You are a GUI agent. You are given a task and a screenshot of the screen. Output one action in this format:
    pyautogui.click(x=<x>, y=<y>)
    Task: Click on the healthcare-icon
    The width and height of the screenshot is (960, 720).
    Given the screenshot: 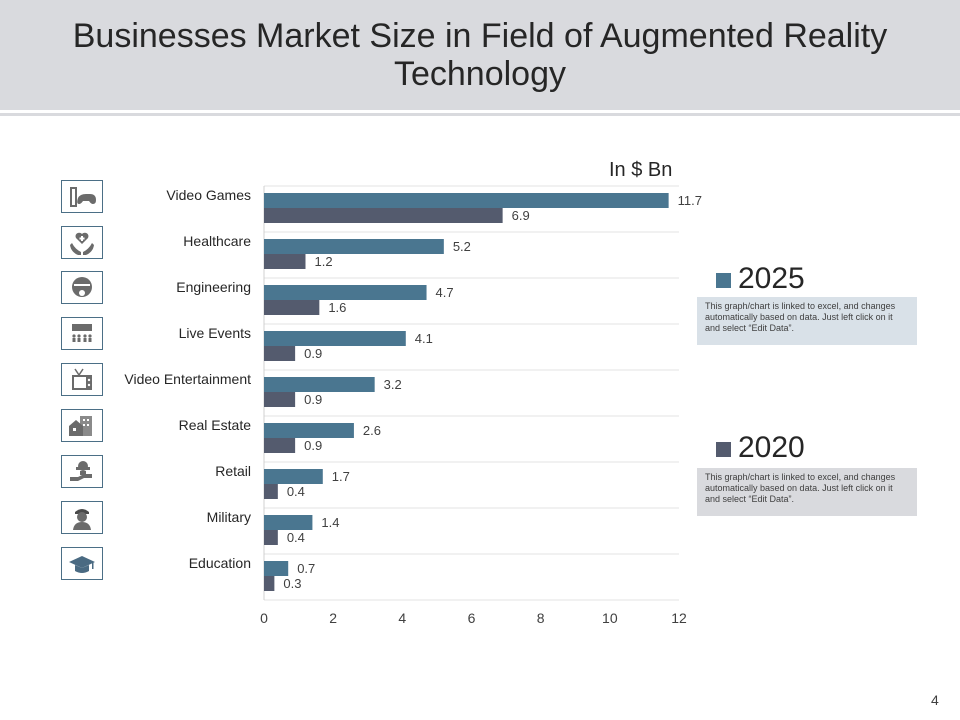 What is the action you would take?
    pyautogui.click(x=82, y=242)
    